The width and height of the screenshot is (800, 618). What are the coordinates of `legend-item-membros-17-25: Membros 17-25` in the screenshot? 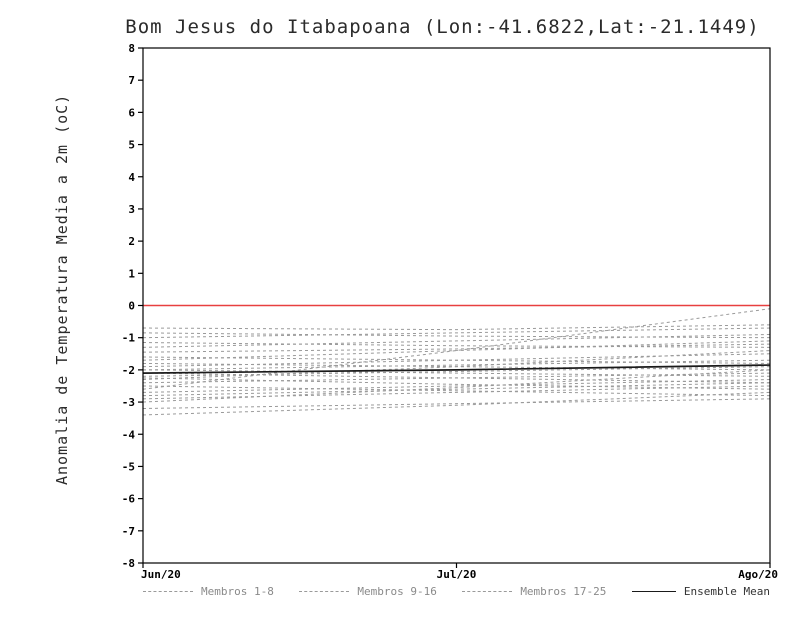 It's located at (534, 591).